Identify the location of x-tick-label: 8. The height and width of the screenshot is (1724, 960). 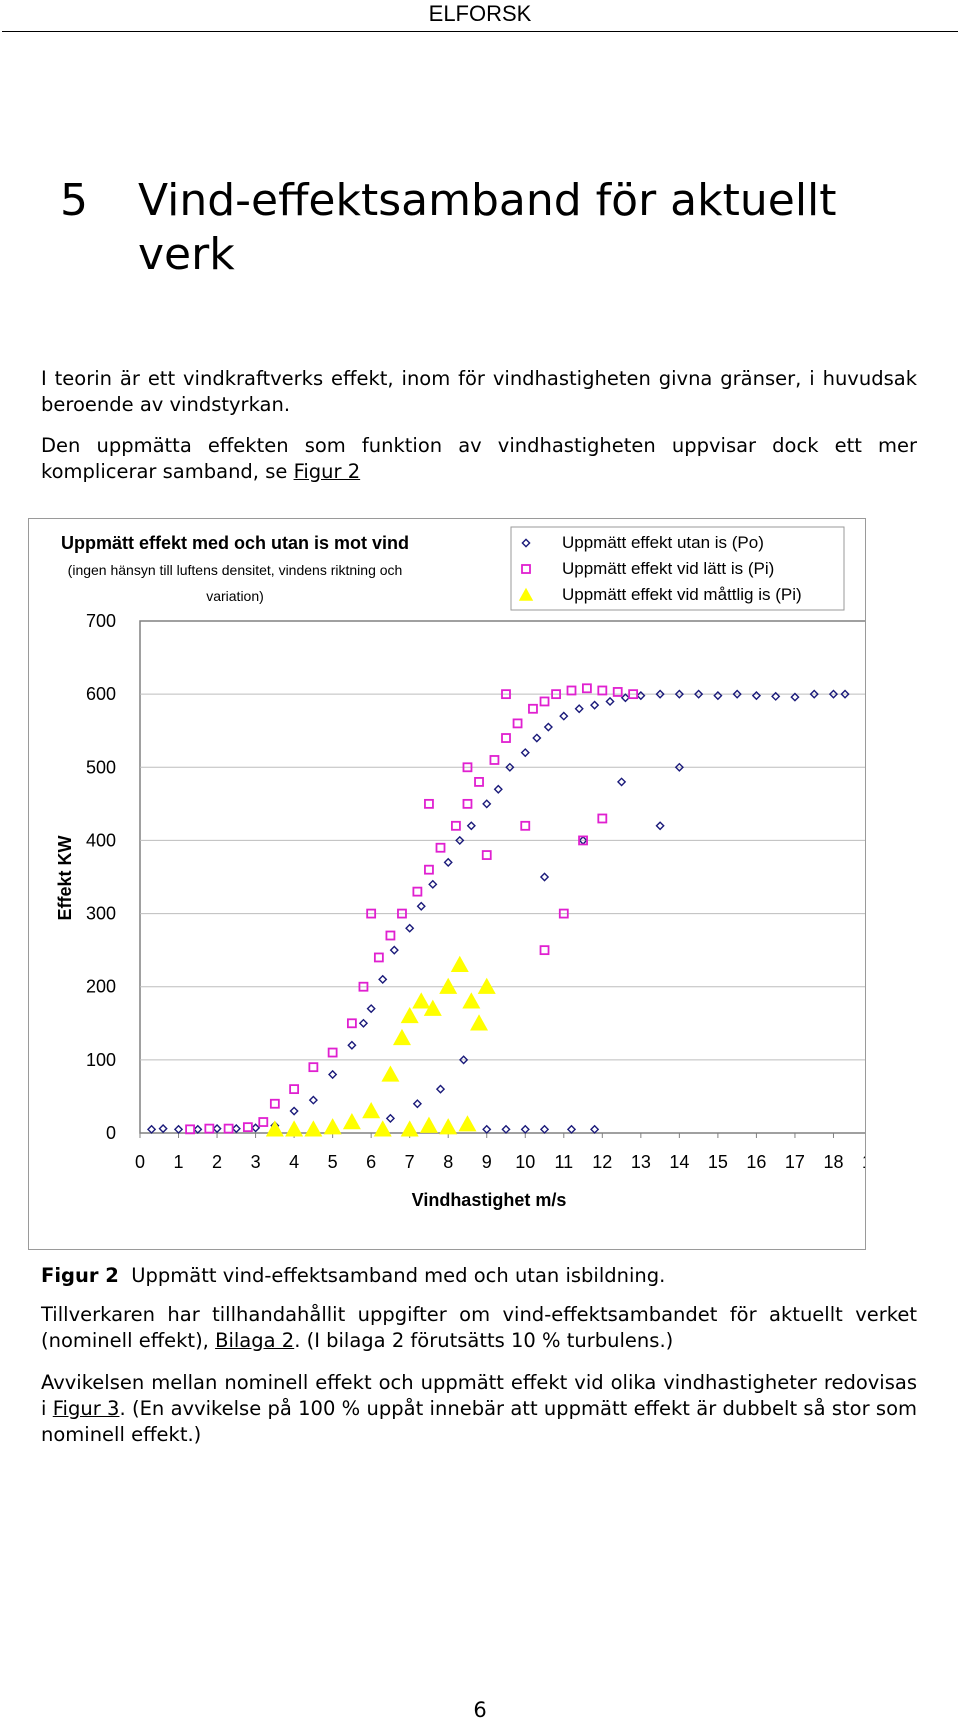
(448, 1162).